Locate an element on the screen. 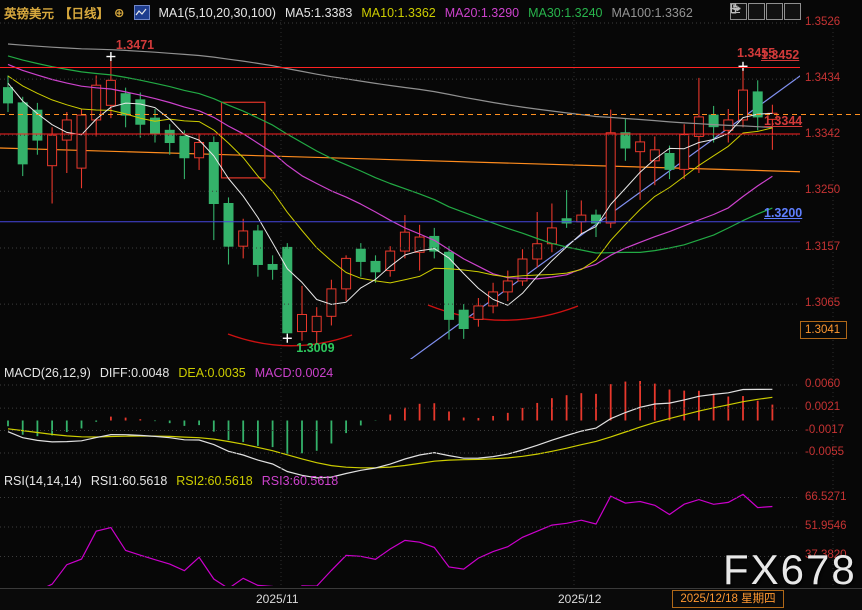  current-date-box: 2025/12/18 星期四 is located at coordinates (728, 599).